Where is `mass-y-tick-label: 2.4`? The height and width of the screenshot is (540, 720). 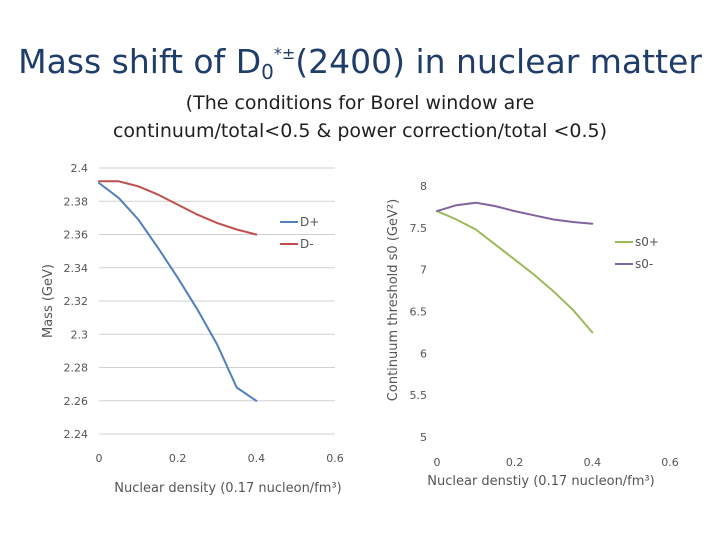 mass-y-tick-label: 2.4 is located at coordinates (80, 168).